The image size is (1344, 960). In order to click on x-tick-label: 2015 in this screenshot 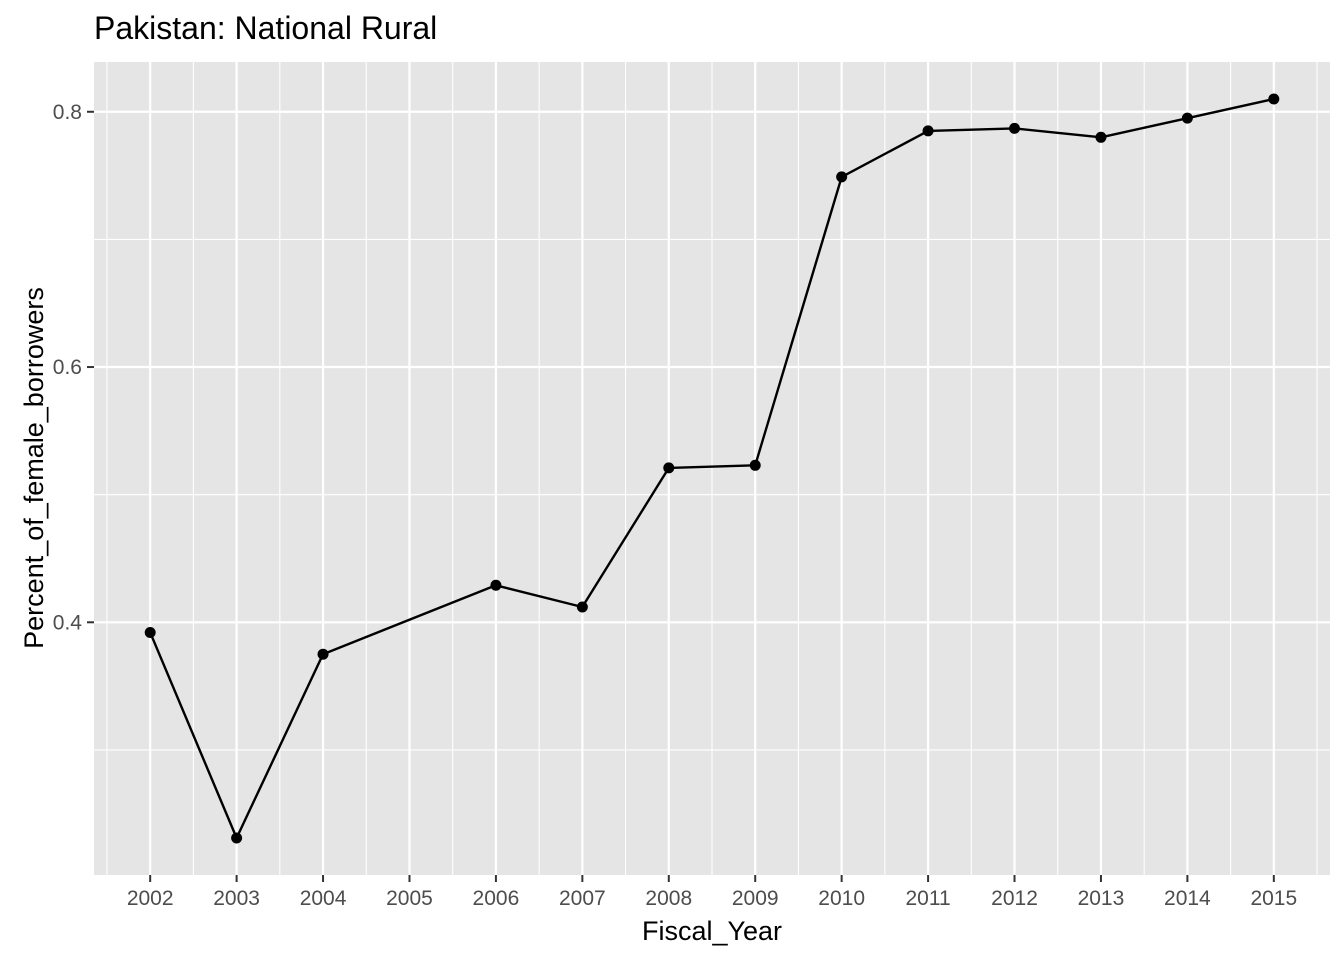, I will do `click(1273, 898)`.